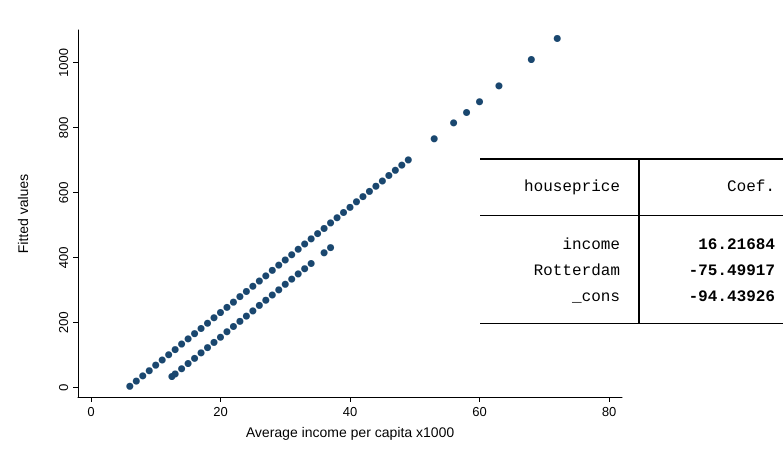 This screenshot has height=453, width=783. What do you see at coordinates (609, 411) in the screenshot?
I see `x-tick-label: 80` at bounding box center [609, 411].